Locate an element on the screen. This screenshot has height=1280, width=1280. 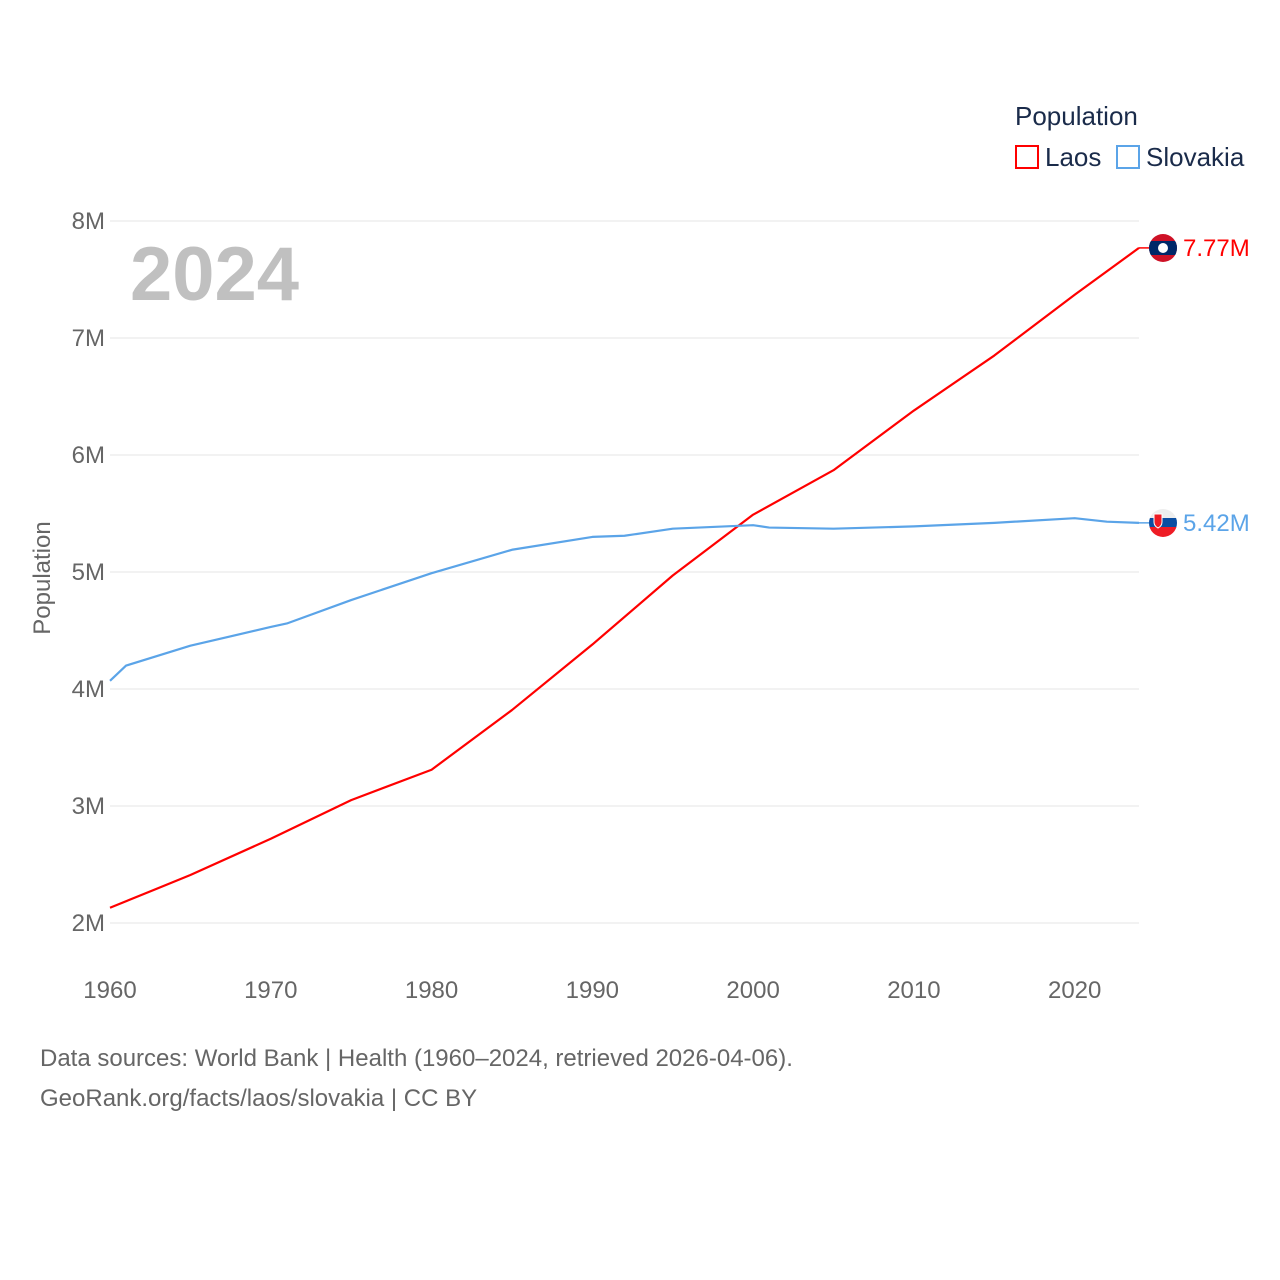
x-tick-label: 2010 is located at coordinates (913, 990).